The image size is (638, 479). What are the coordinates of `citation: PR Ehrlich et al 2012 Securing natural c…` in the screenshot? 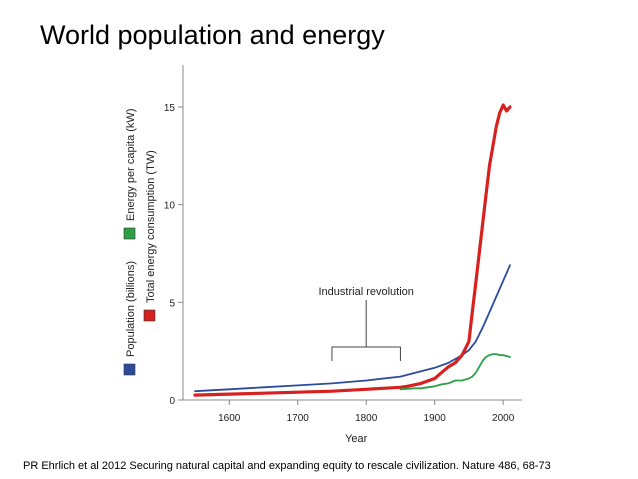 It's located at (287, 466).